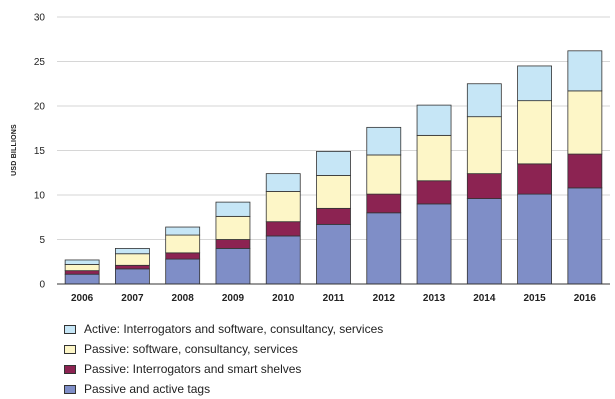 The width and height of the screenshot is (615, 399). What do you see at coordinates (70, 329) in the screenshot?
I see `legend-swatch-active` at bounding box center [70, 329].